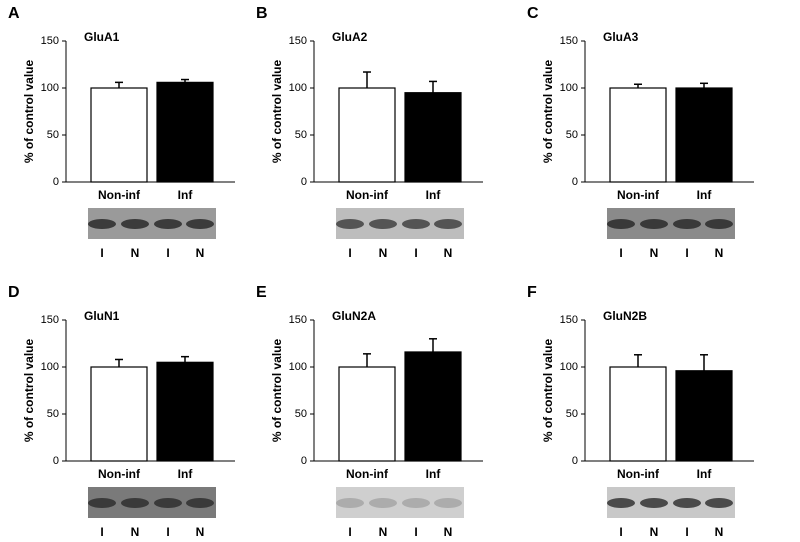 The image size is (800, 542). Describe the element at coordinates (532, 292) in the screenshot. I see `panel-label: F` at that location.